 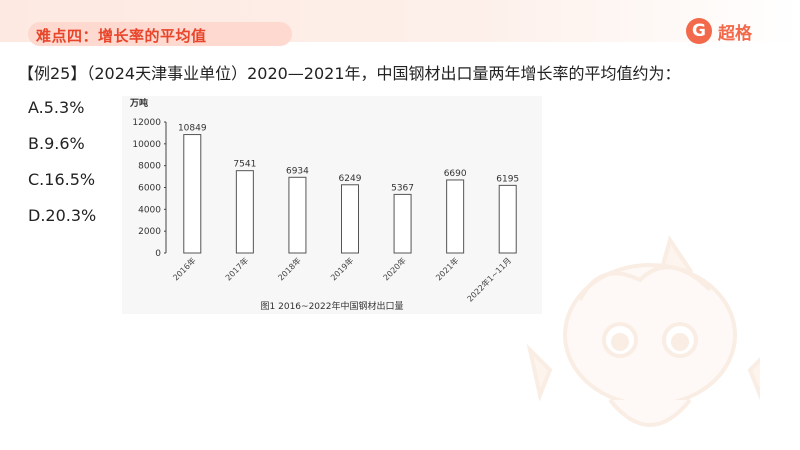 I want to click on x-tick-label: 2018年, so click(x=289, y=268).